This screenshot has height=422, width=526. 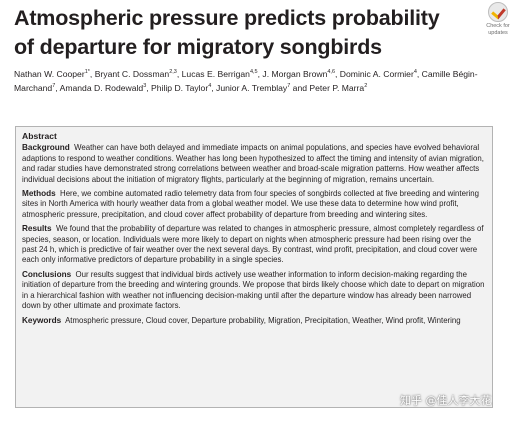 I want to click on author-affiliation: 2, so click(x=366, y=85).